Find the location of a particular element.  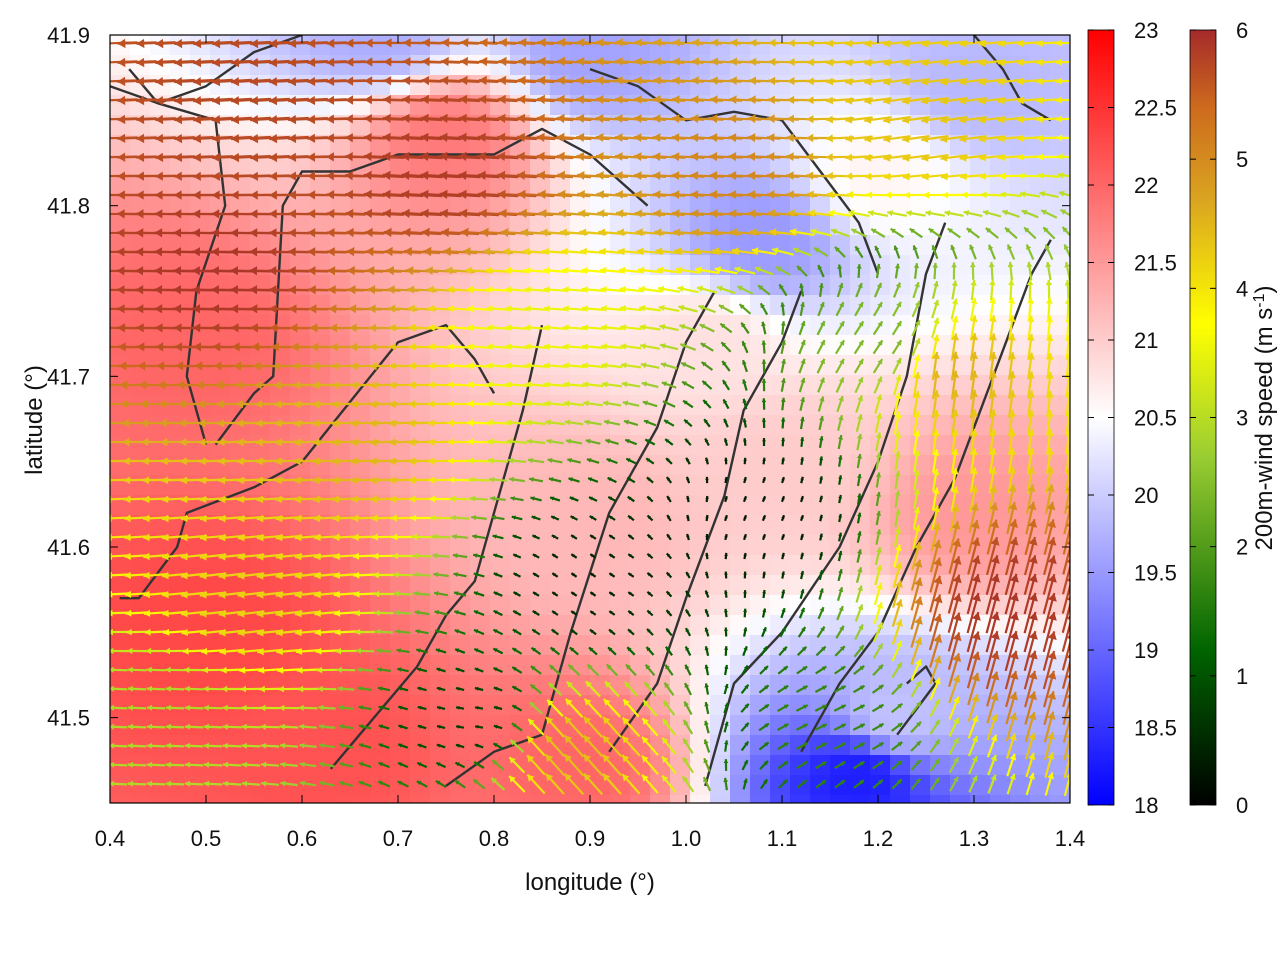

x-tick-labels: 0.4 0.5 0.6 0.7 0.8 0.9 1.0 1.1 1.2 1.3 1.4 is located at coordinates (590, 838).